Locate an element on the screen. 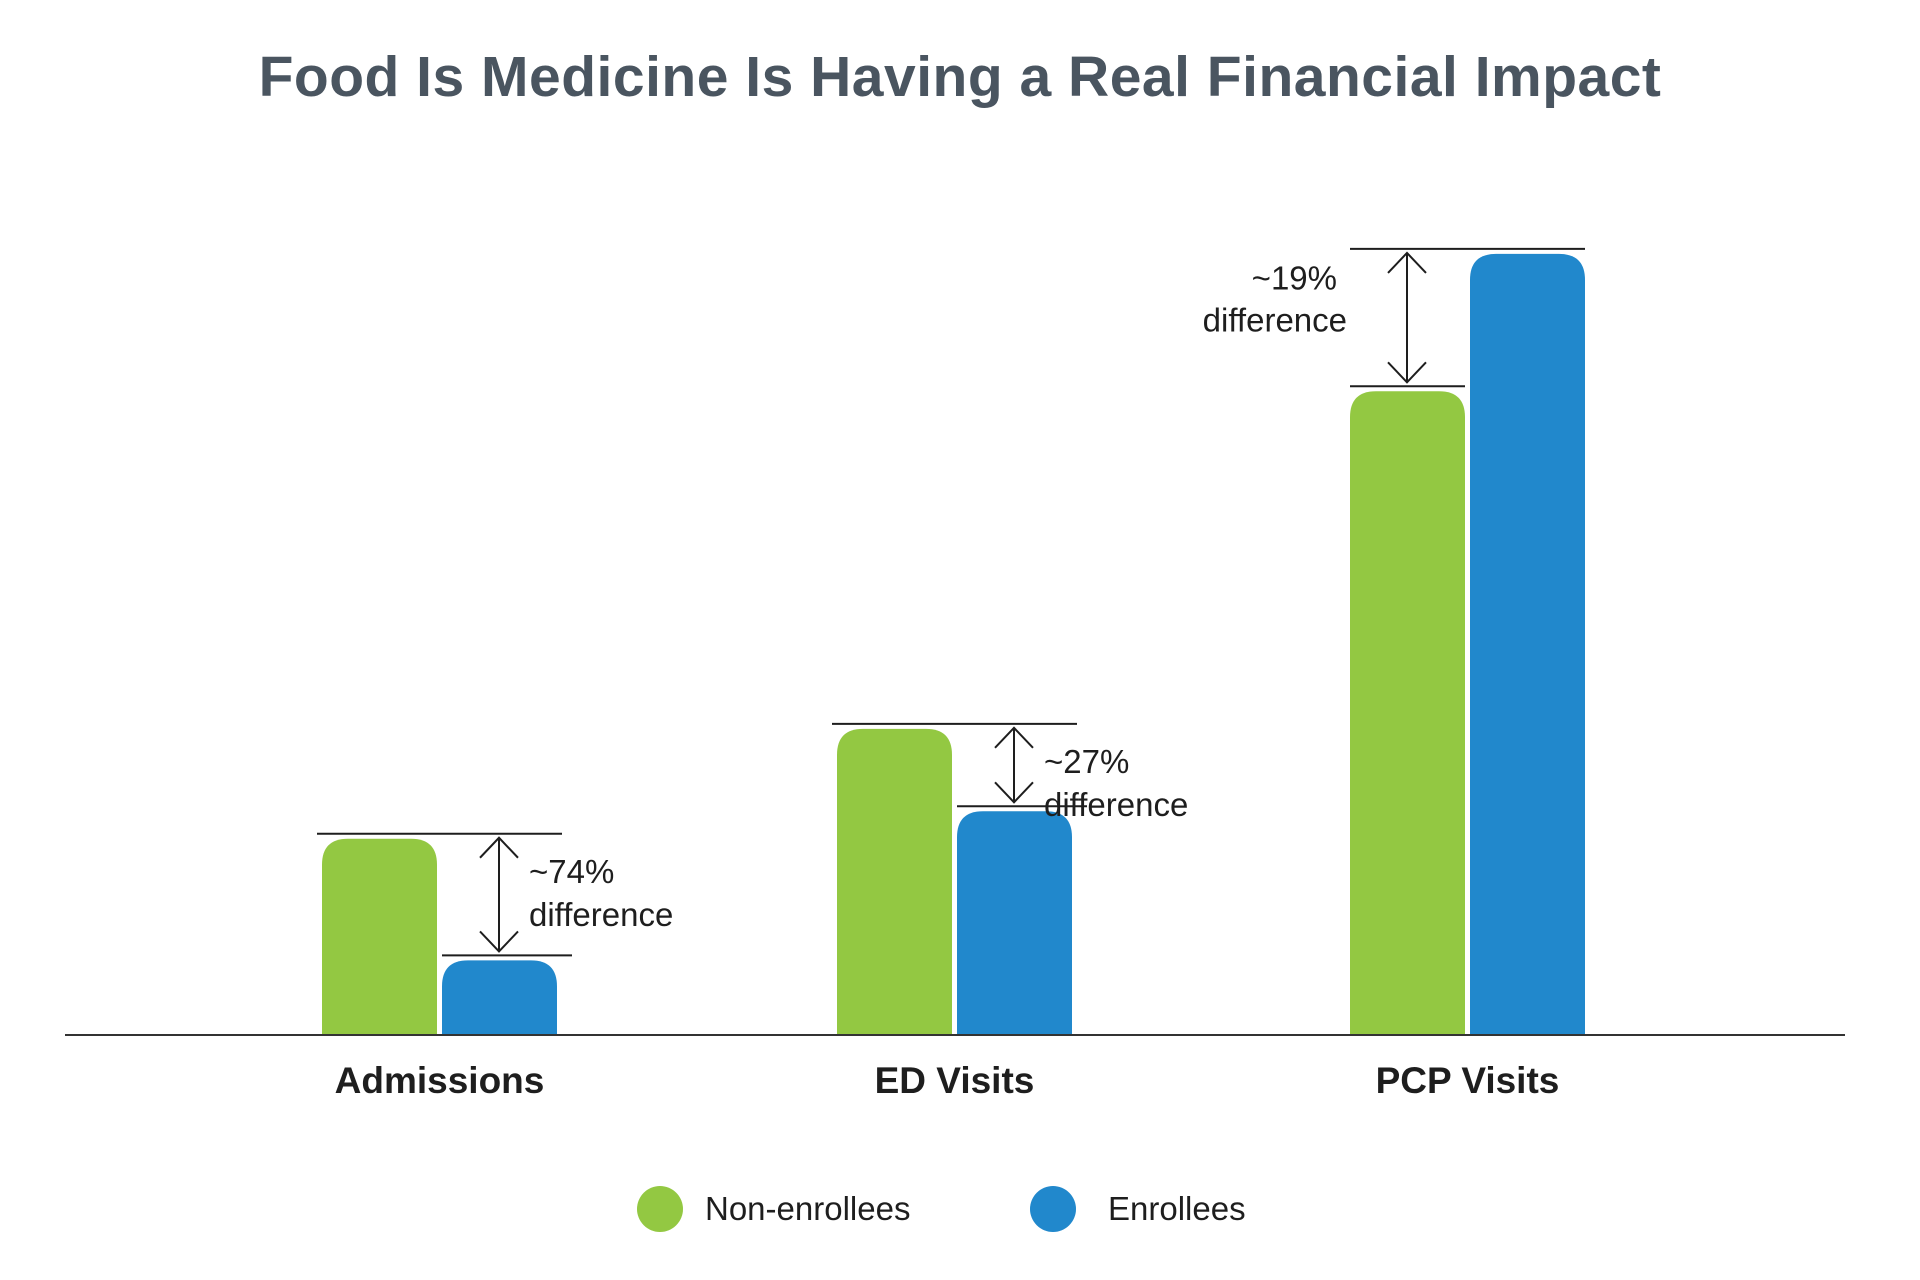 The width and height of the screenshot is (1920, 1280). bar-enrollees-ed-visits is located at coordinates (1014, 923).